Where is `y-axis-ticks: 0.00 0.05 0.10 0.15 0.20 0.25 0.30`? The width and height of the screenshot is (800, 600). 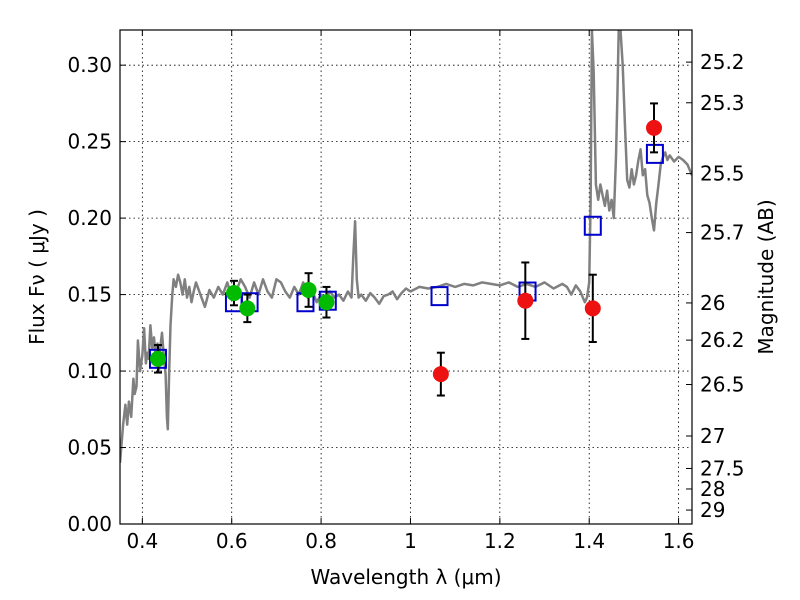
y-axis-ticks: 0.00 0.05 0.10 0.15 0.20 0.25 0.30 is located at coordinates (96, 294).